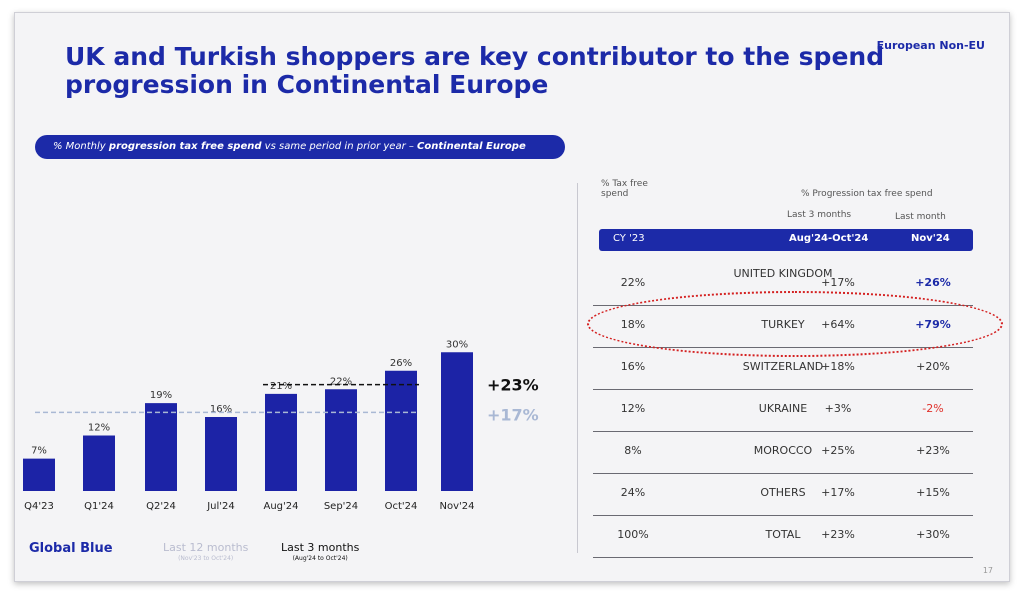  Describe the element at coordinates (933, 450) in the screenshot. I see `row-last-month: +23%` at that location.